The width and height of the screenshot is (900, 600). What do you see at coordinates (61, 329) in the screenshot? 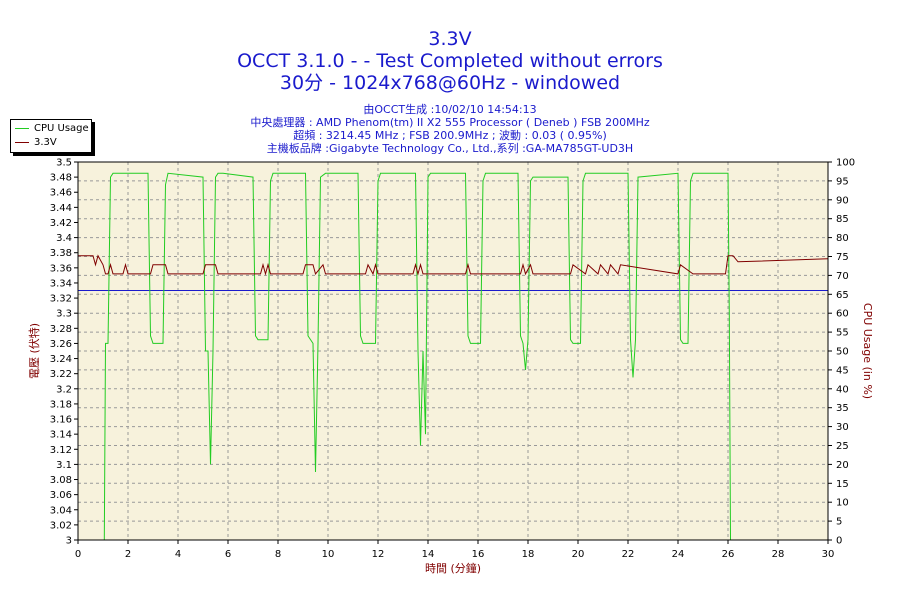
I see `left-tick-label: 3.28` at bounding box center [61, 329].